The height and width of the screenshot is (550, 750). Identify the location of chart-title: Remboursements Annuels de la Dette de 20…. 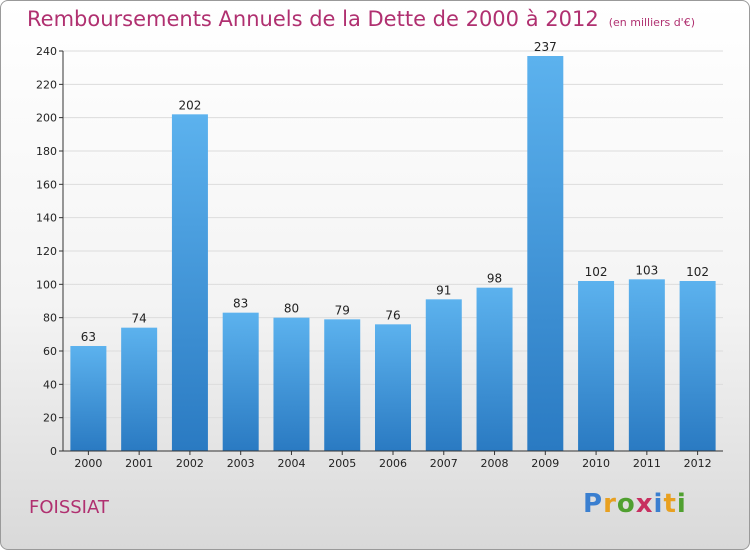
(361, 19).